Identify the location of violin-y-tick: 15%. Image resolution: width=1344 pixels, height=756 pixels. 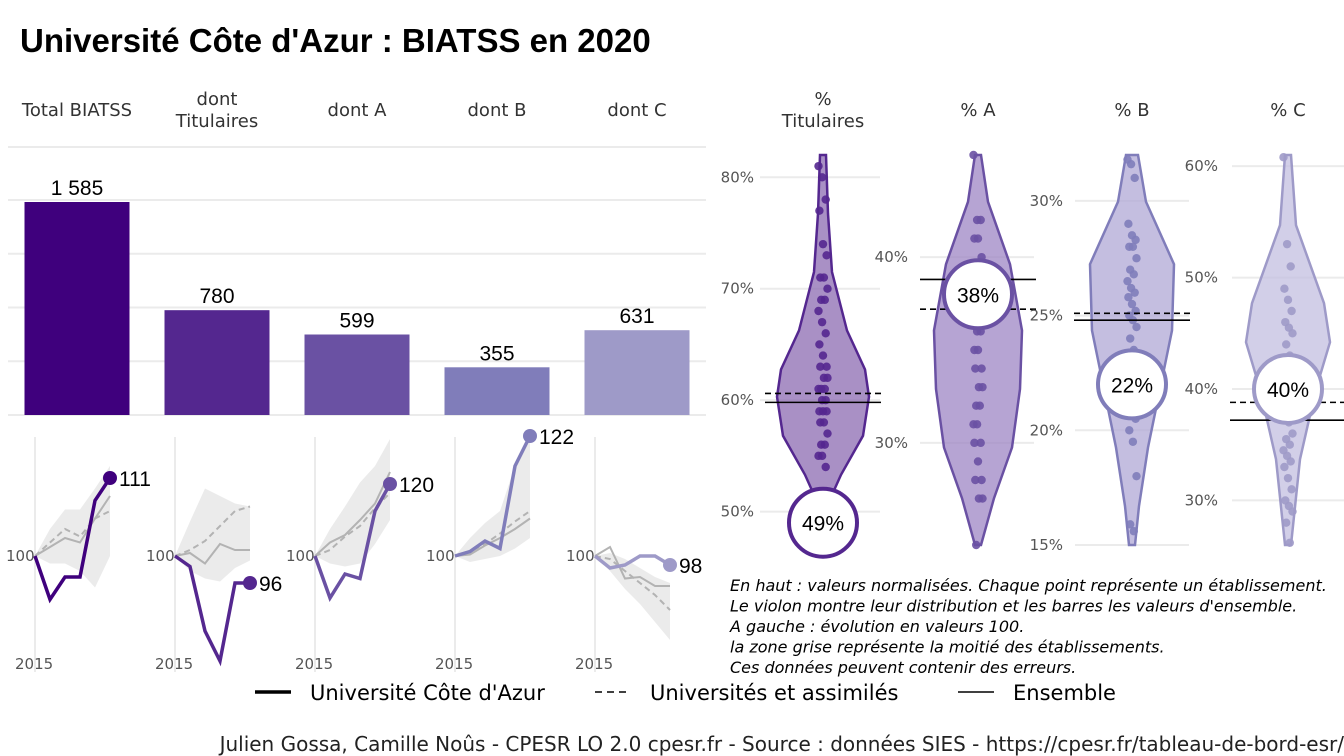
(1046, 545).